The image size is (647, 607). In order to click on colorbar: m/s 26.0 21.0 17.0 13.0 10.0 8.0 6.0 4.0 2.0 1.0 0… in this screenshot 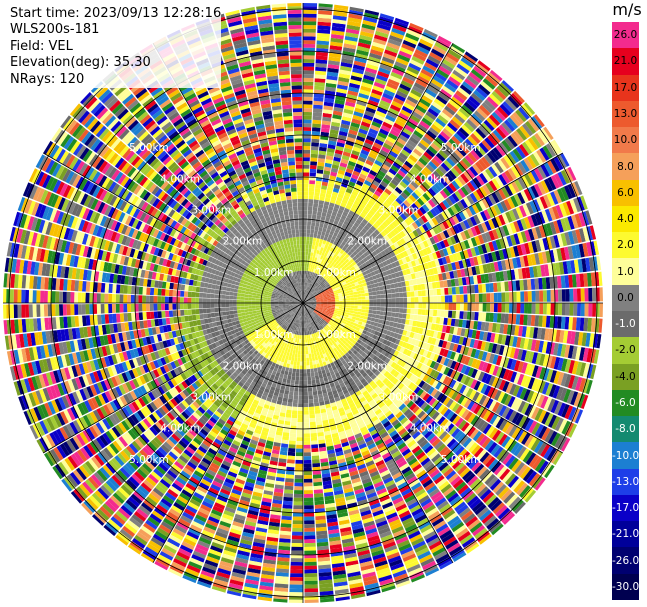, I will do `click(627, 303)`.